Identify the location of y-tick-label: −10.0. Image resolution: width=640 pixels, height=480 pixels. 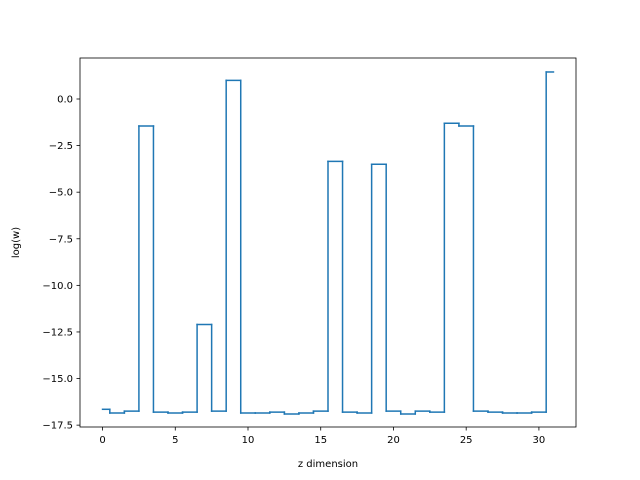
(57, 286).